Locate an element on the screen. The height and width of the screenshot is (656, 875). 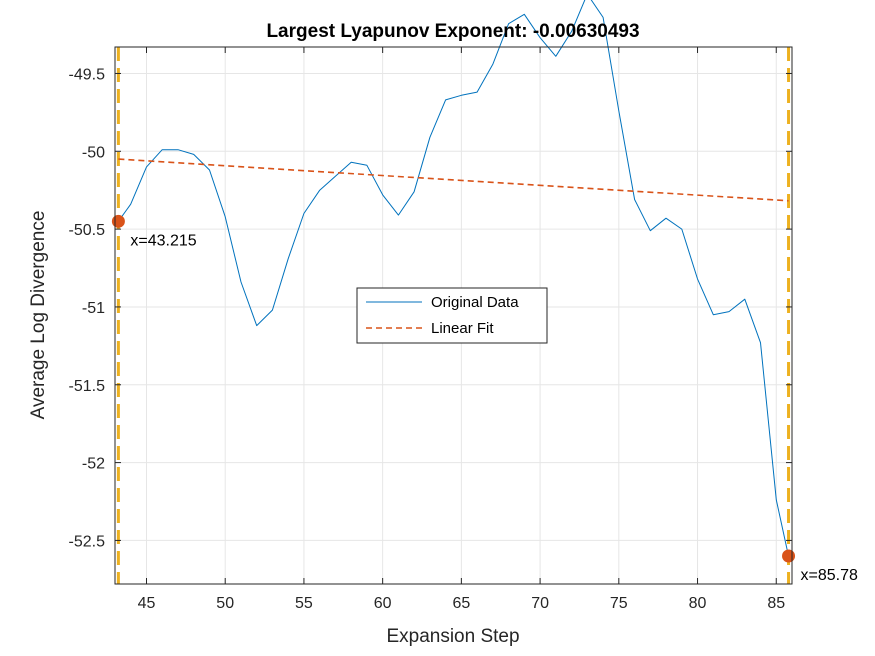
chart-title: Largest Lyapunov Exponent: -0.00630493 is located at coordinates (452, 31).